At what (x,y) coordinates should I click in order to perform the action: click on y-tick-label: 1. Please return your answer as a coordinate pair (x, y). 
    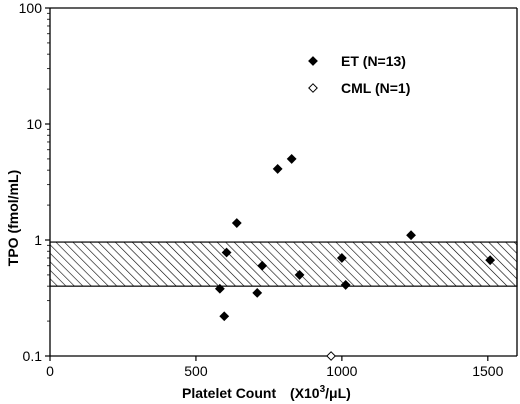
    Looking at the image, I should click on (38, 240).